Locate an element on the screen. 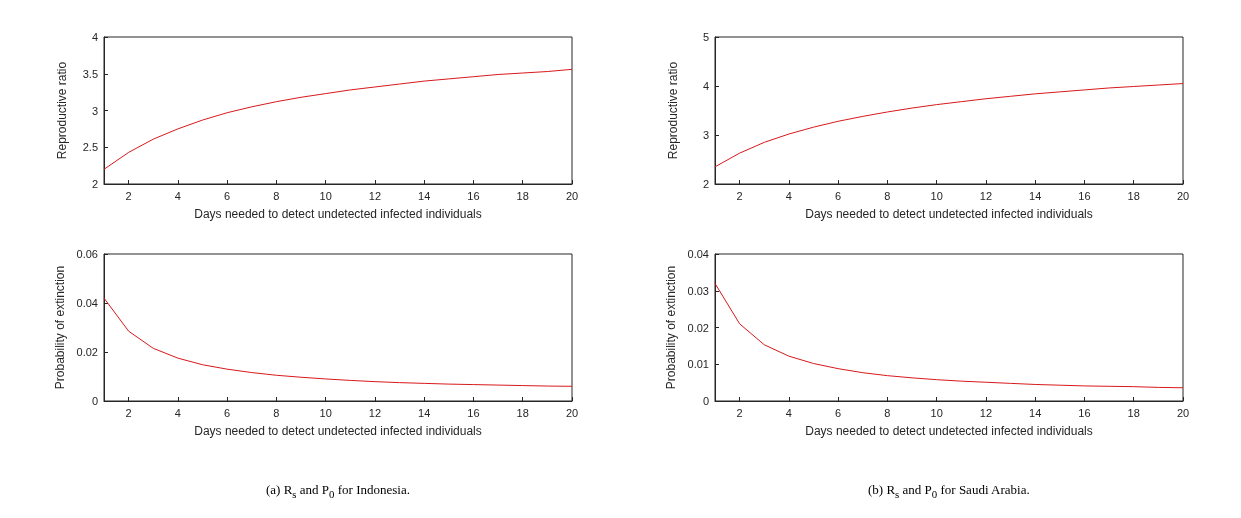  y-tick-label: 5 is located at coordinates (705, 37).